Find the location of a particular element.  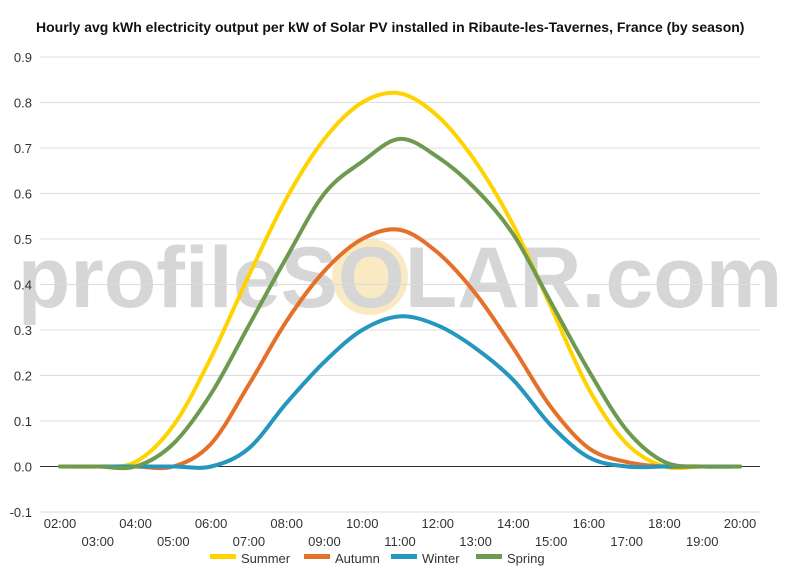

legend: Summer Autumn Winter Spring is located at coordinates (377, 558).